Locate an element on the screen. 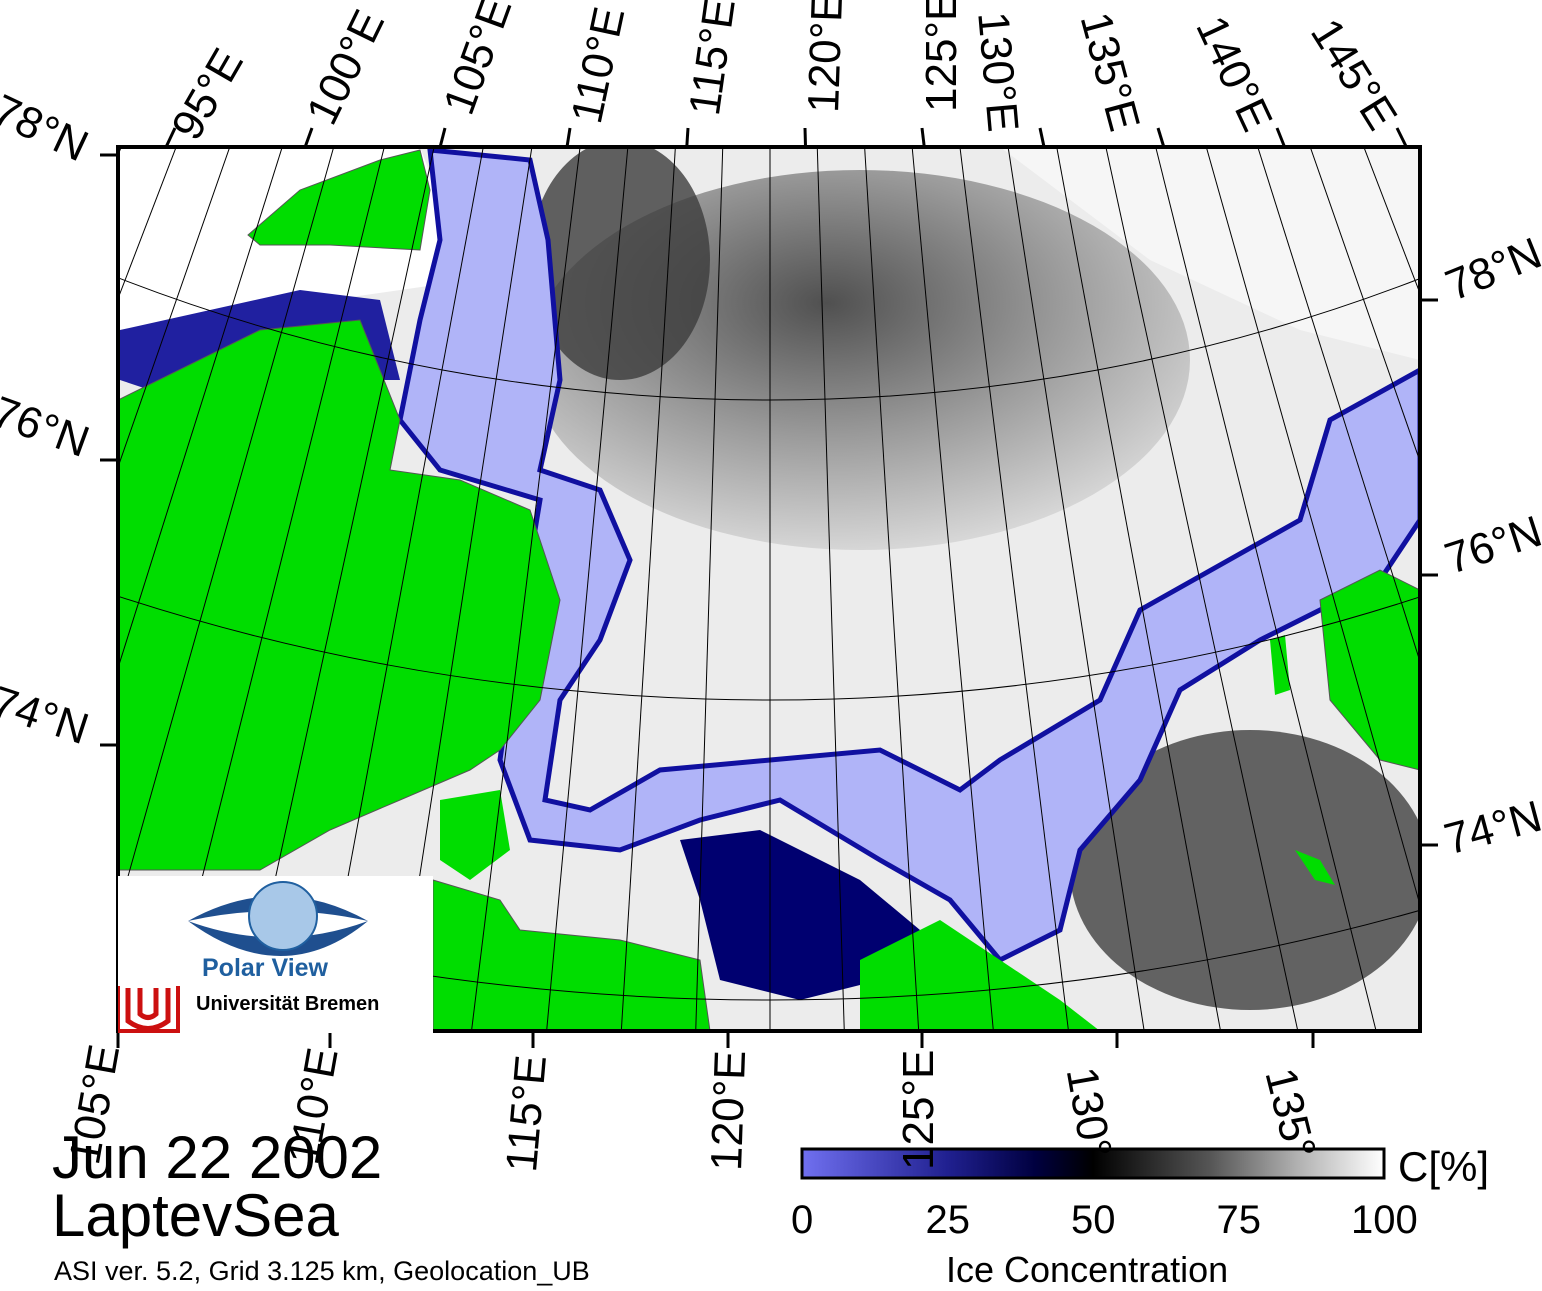 The height and width of the screenshot is (1291, 1542). colorbar-tick-label: 50 is located at coordinates (1093, 1220).